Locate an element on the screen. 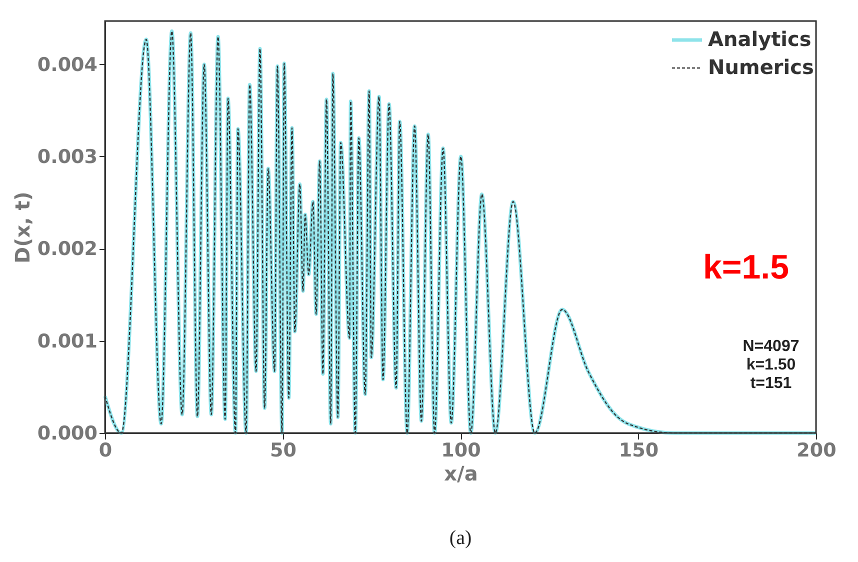 This screenshot has height=562, width=858. annotation: k=1.5 is located at coordinates (746, 267).